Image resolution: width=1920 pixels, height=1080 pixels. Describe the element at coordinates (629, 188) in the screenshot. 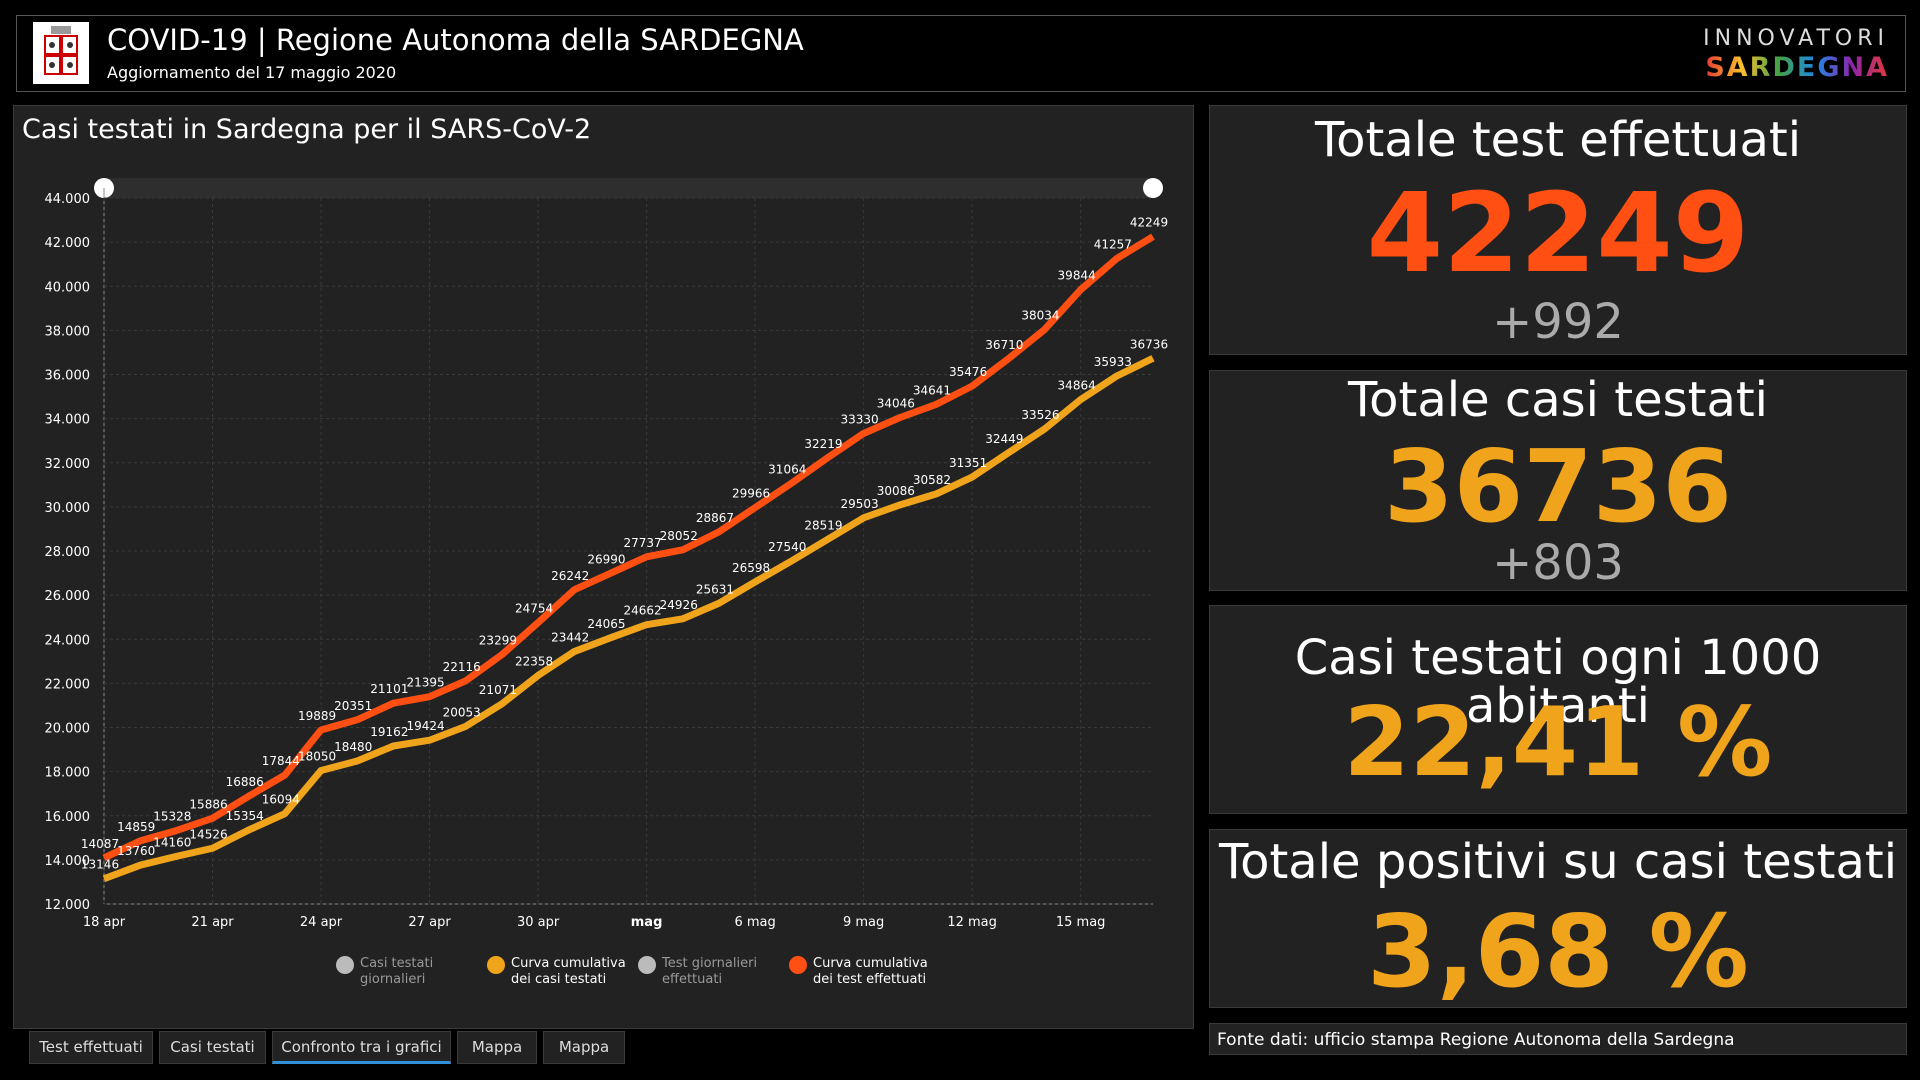

I see `range-slider` at that location.